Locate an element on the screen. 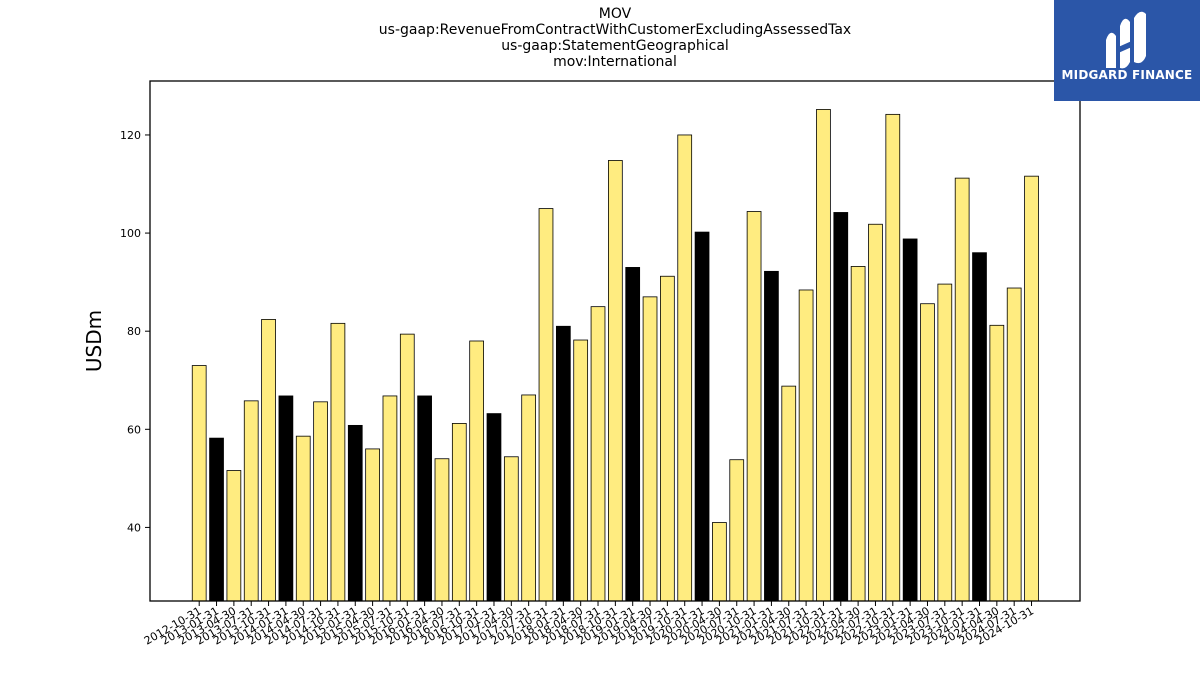 The width and height of the screenshot is (1200, 675). y-axis: 40 60 80 100 120 is located at coordinates (135, 331).